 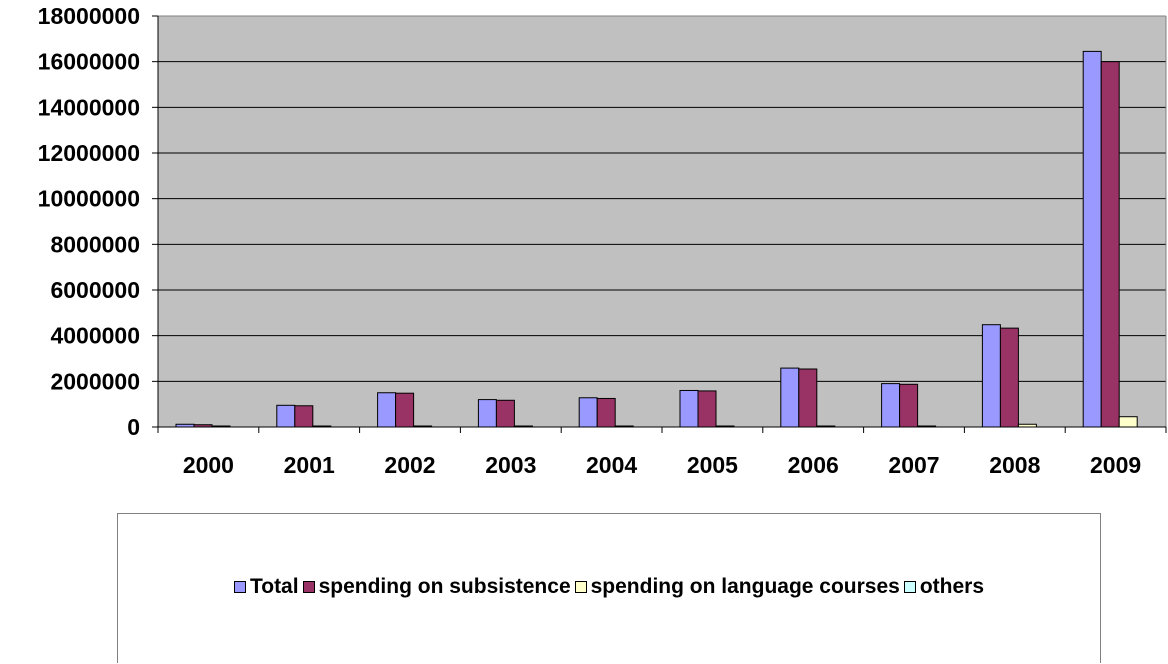 What do you see at coordinates (89, 153) in the screenshot?
I see `y-tick-label: 12000000` at bounding box center [89, 153].